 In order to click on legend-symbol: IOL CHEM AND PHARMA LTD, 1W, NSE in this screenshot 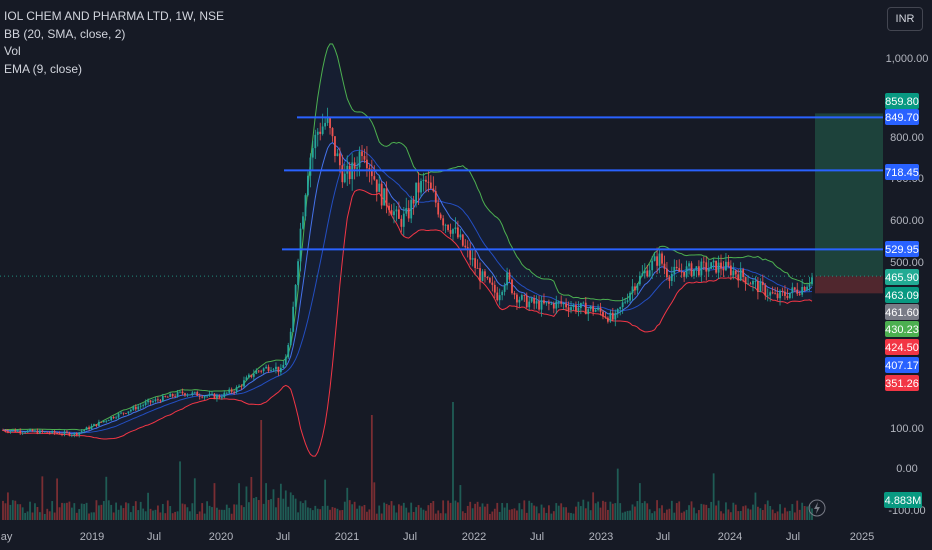, I will do `click(114, 16)`.